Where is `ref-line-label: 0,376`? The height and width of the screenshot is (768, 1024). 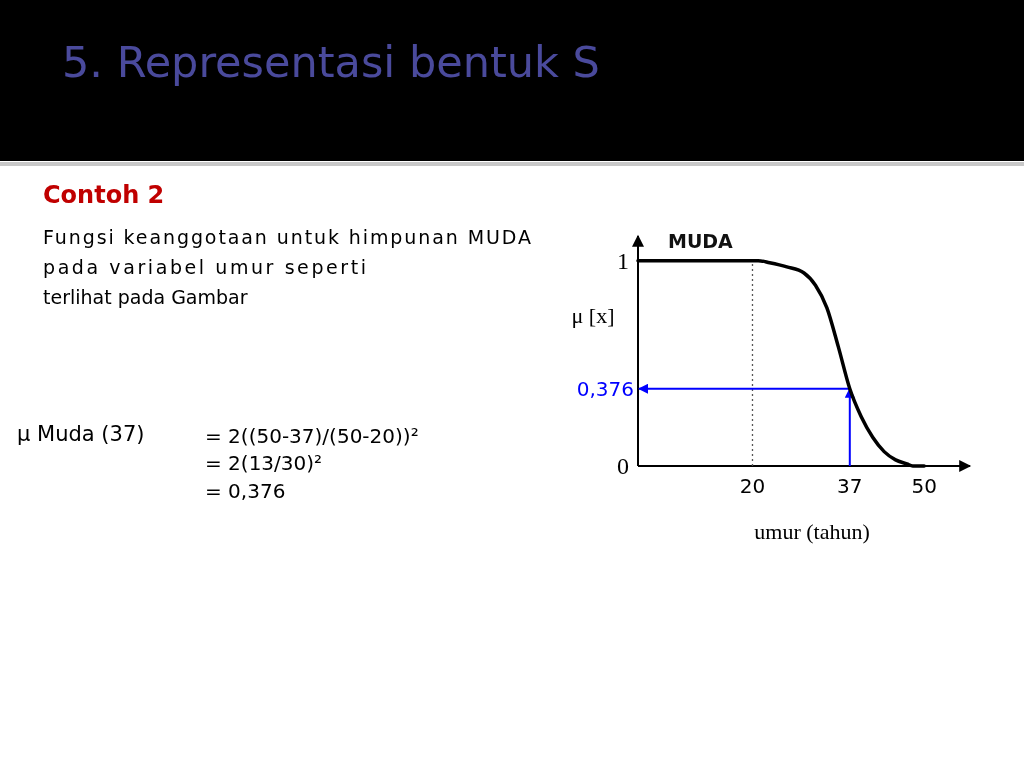 ref-line-label: 0,376 is located at coordinates (605, 388).